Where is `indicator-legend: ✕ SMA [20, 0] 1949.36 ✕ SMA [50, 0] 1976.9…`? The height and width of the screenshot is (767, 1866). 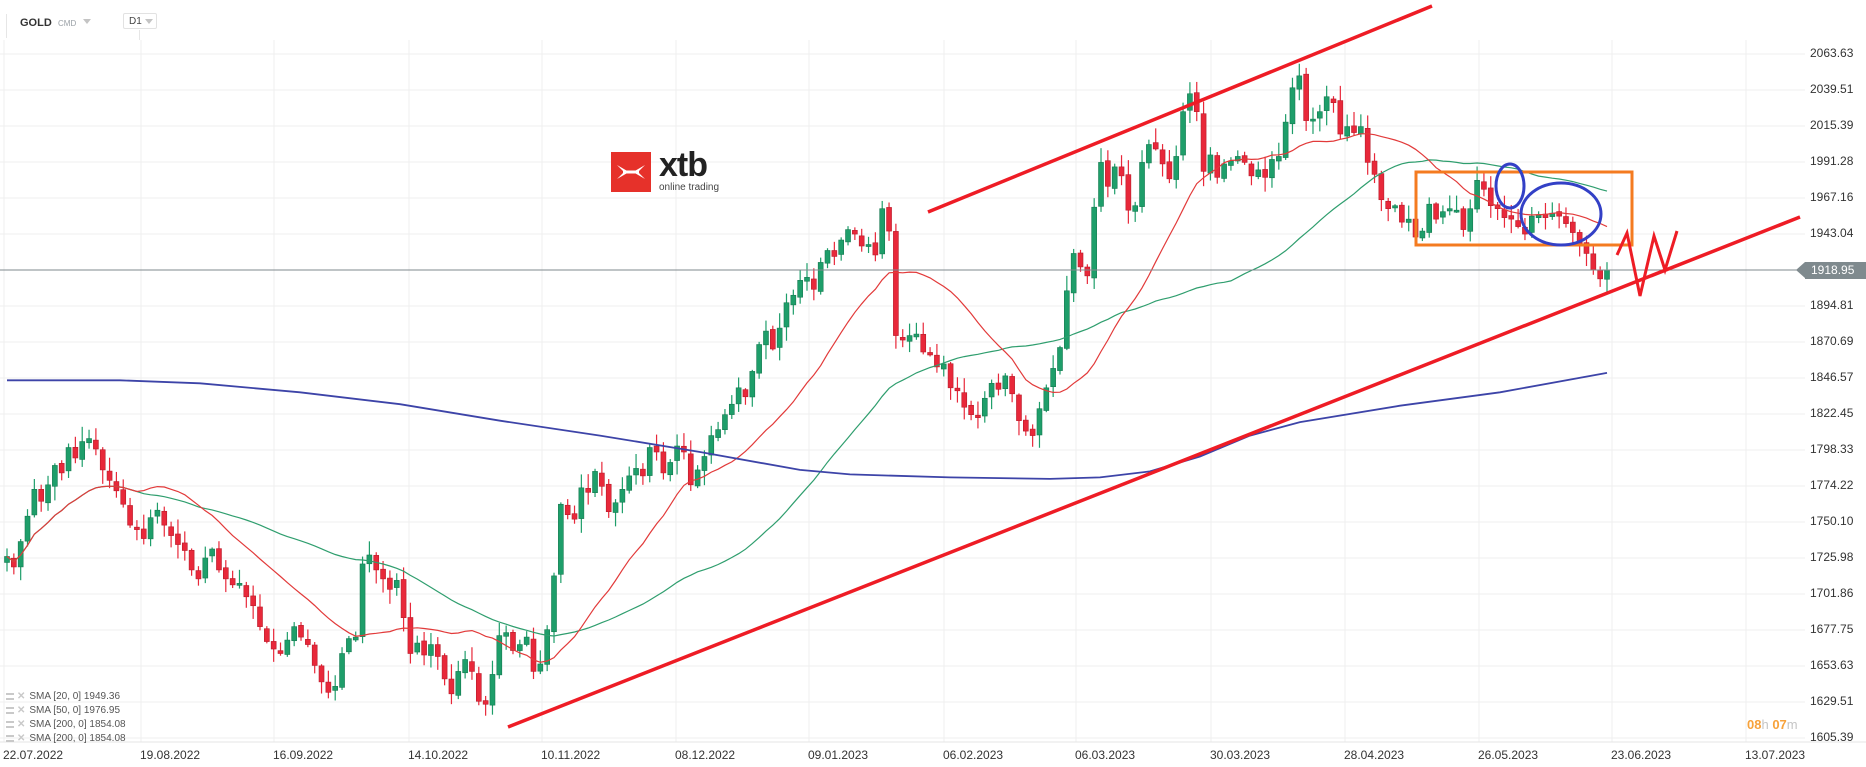
indicator-legend: ✕ SMA [20, 0] 1949.36 ✕ SMA [50, 0] 1976.9… is located at coordinates (66, 718).